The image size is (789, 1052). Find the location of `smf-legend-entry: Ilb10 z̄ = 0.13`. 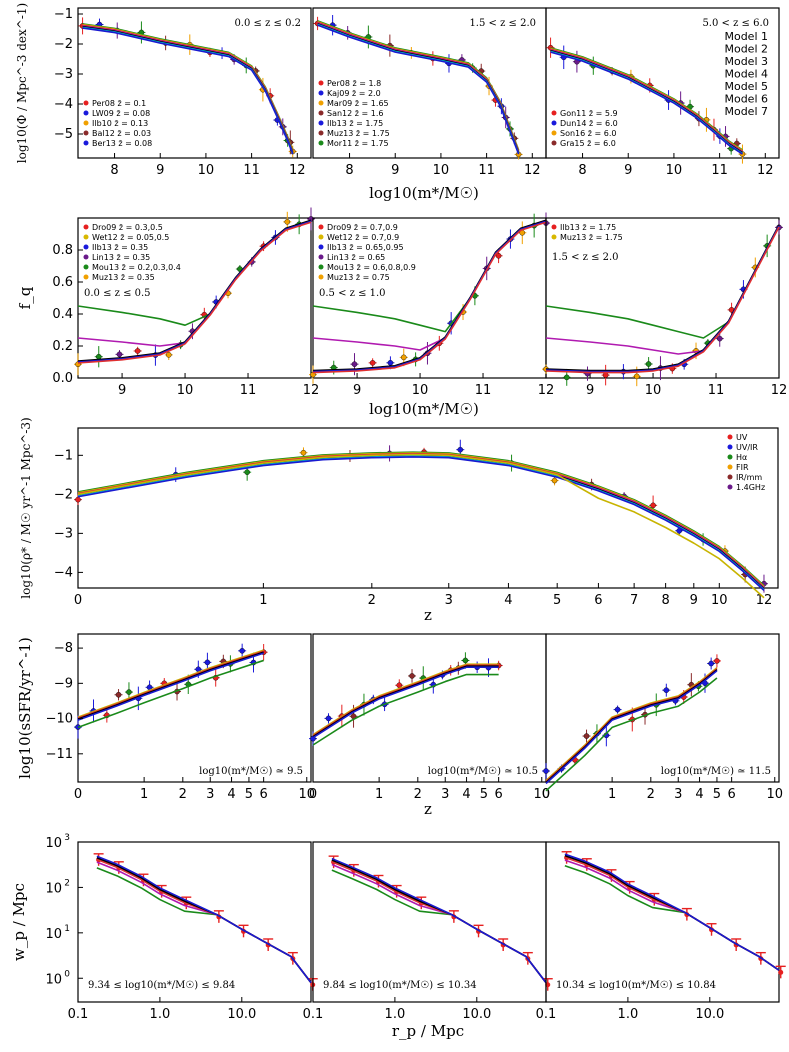

smf-legend-entry: Ilb10 z̄ = 0.13 is located at coordinates (120, 123).